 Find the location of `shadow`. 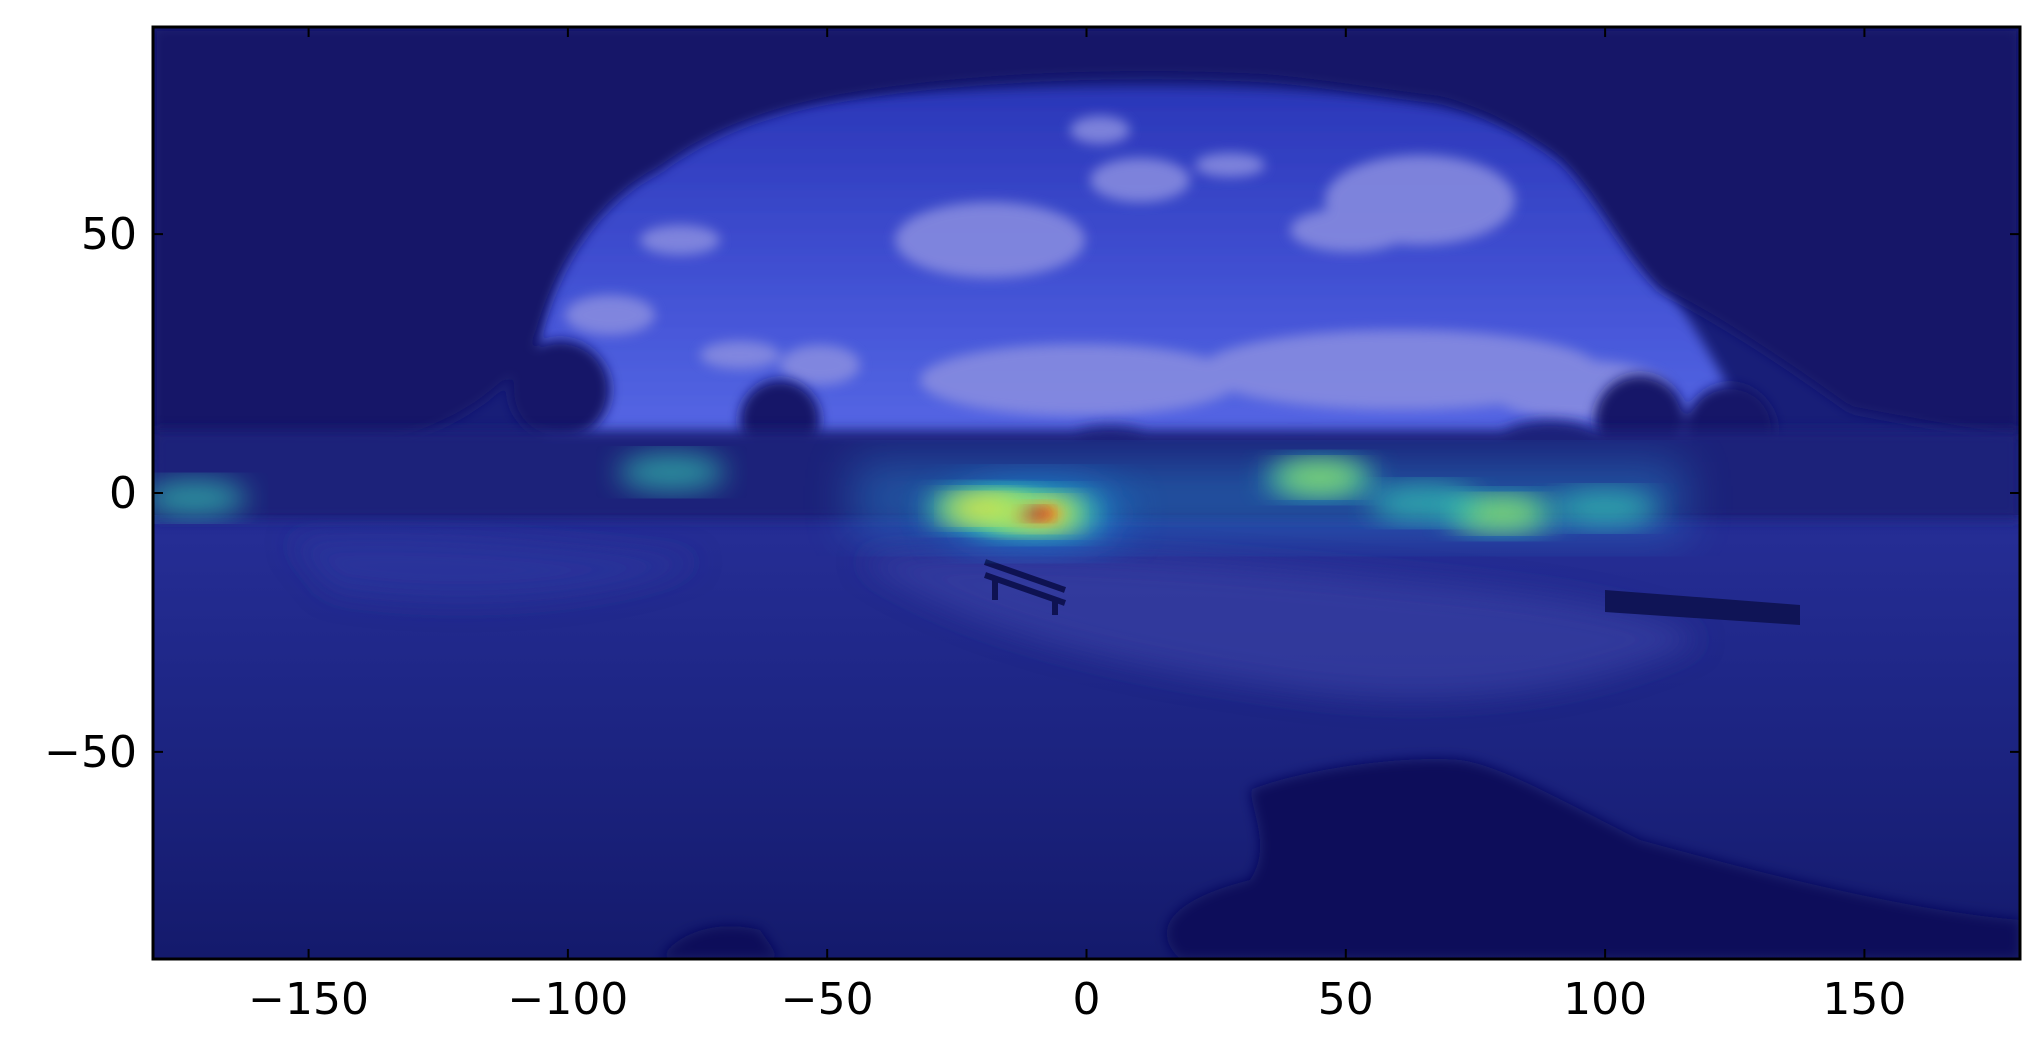

shadow is located at coordinates (1340, 859).